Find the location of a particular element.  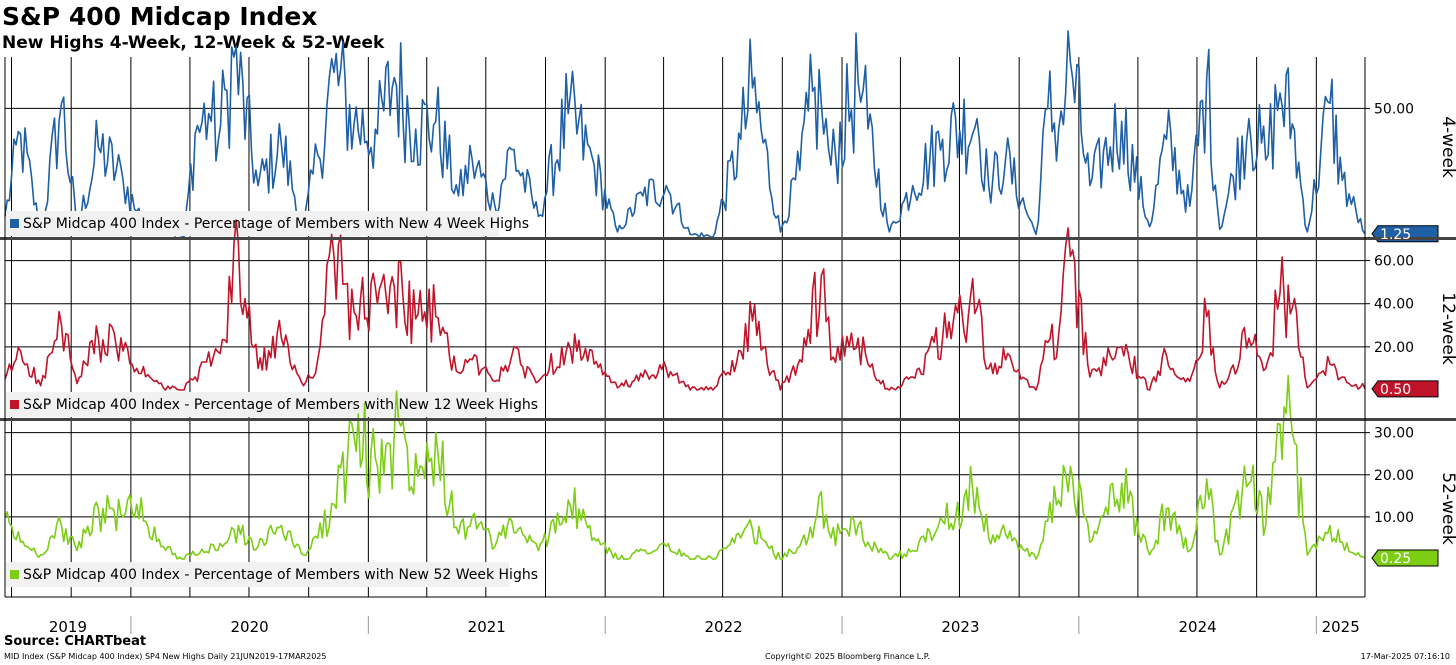

x-tick-label-2024: 2024 is located at coordinates (1198, 627).